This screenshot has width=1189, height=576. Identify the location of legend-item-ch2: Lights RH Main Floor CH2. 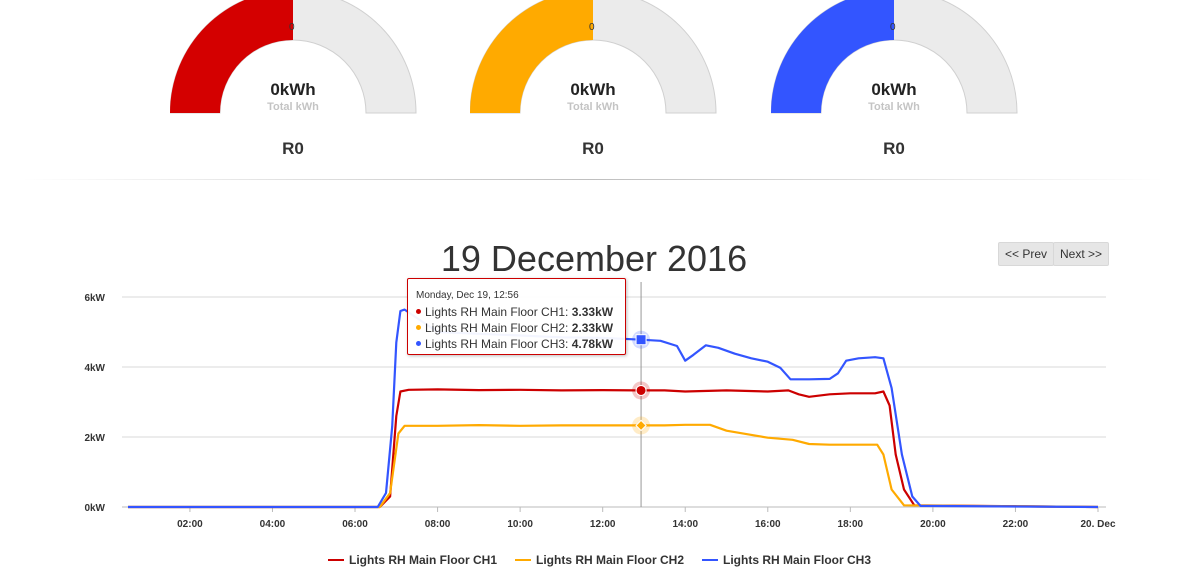
(599, 561).